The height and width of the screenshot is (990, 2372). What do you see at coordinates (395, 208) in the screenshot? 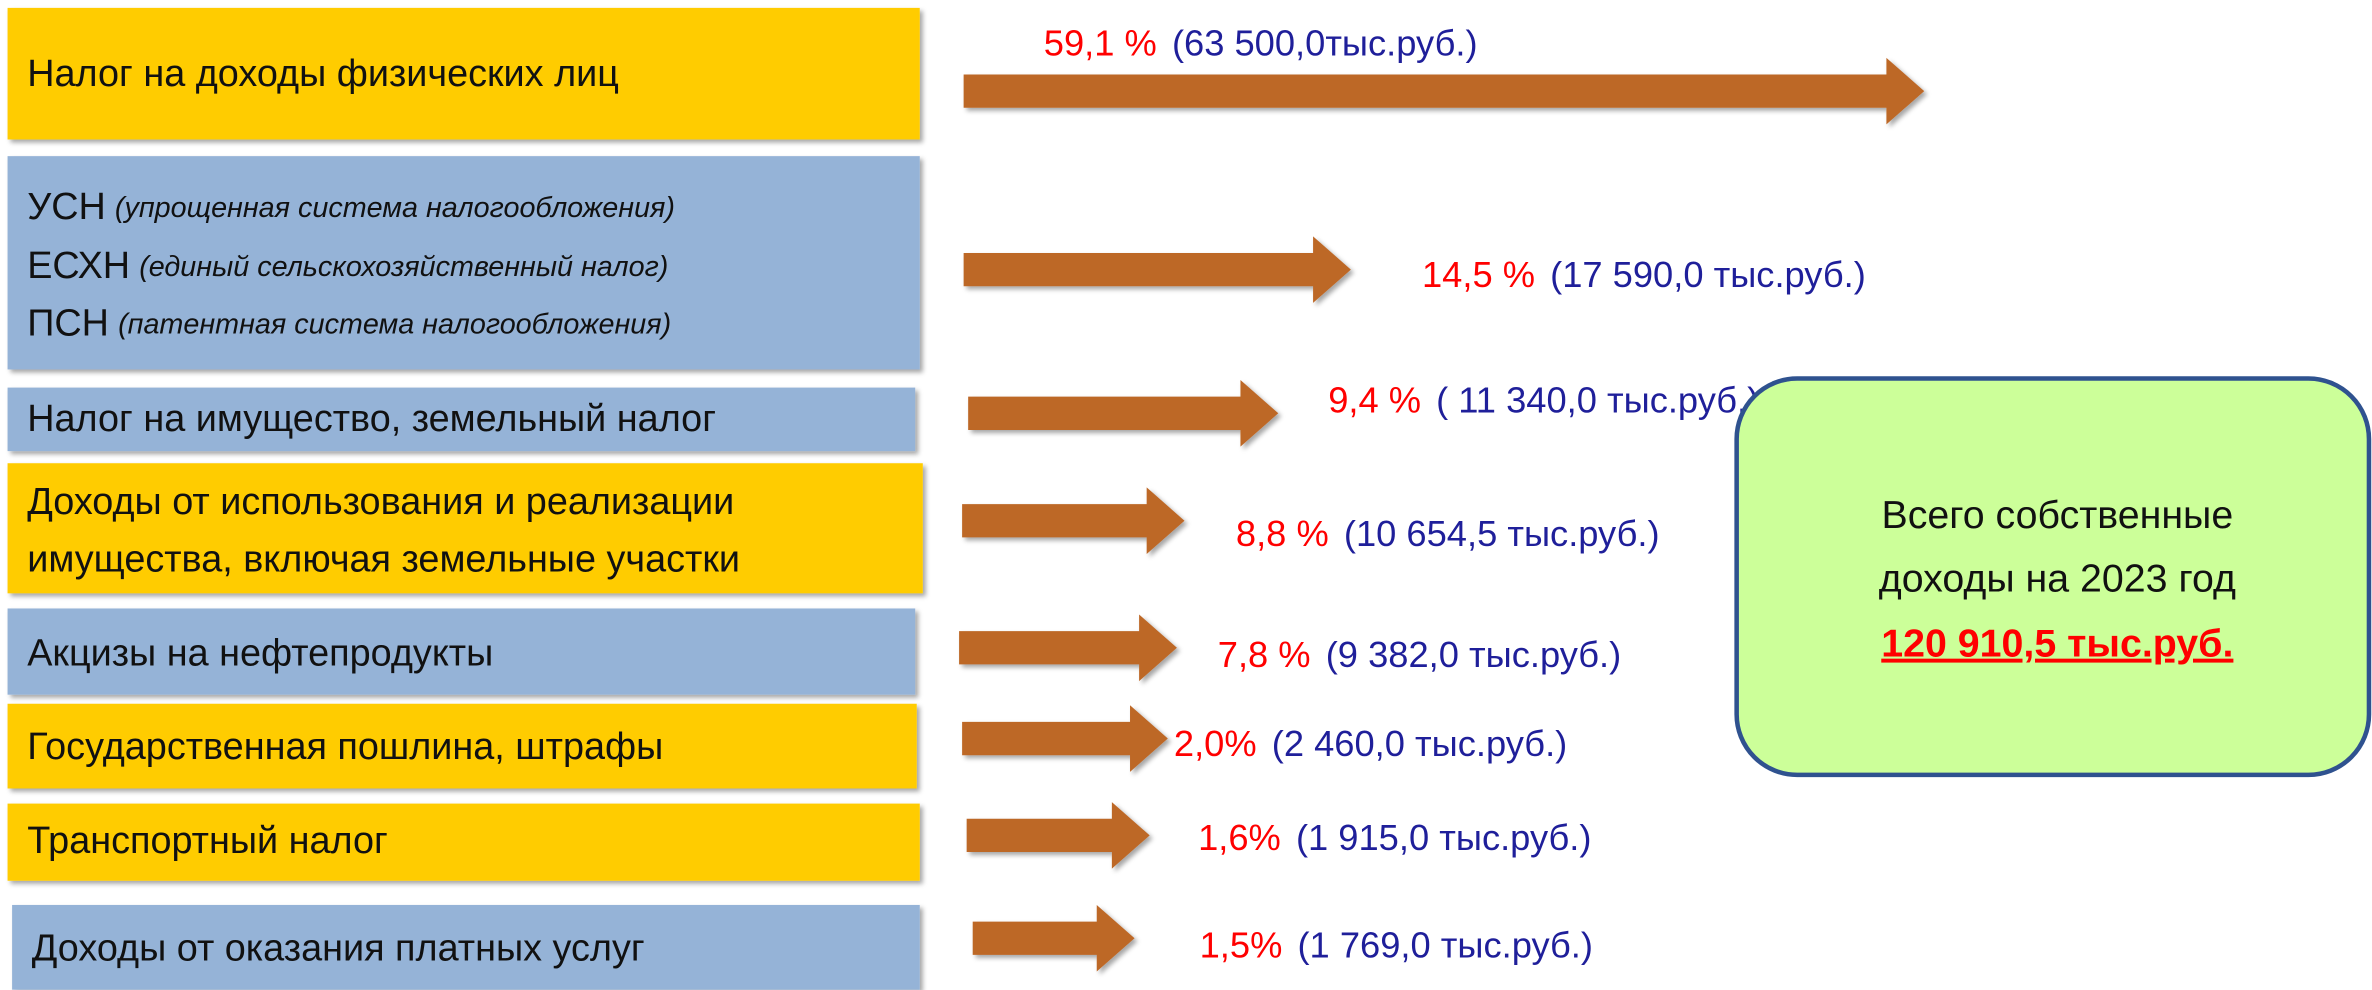
I see `label-note: (упрощенная система налогообложения)` at bounding box center [395, 208].